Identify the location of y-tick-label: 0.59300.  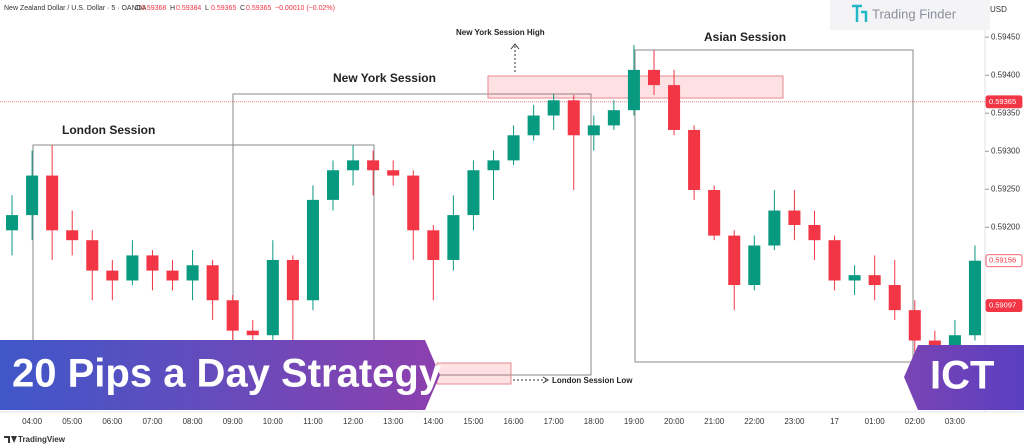
(1005, 150).